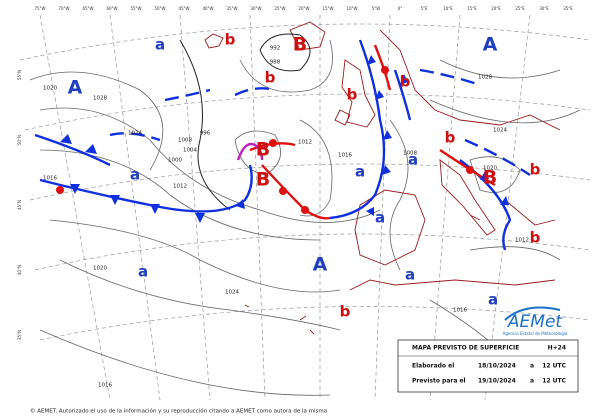 This screenshot has height=420, width=600. What do you see at coordinates (327, 8) in the screenshot?
I see `longitude-label: 15°W` at bounding box center [327, 8].